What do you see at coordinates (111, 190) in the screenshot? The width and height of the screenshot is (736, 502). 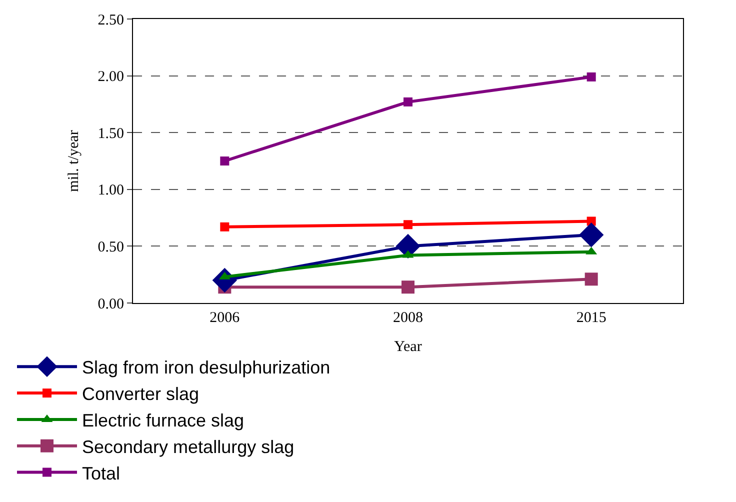 I see `y-tick-label: 1.00` at bounding box center [111, 190].